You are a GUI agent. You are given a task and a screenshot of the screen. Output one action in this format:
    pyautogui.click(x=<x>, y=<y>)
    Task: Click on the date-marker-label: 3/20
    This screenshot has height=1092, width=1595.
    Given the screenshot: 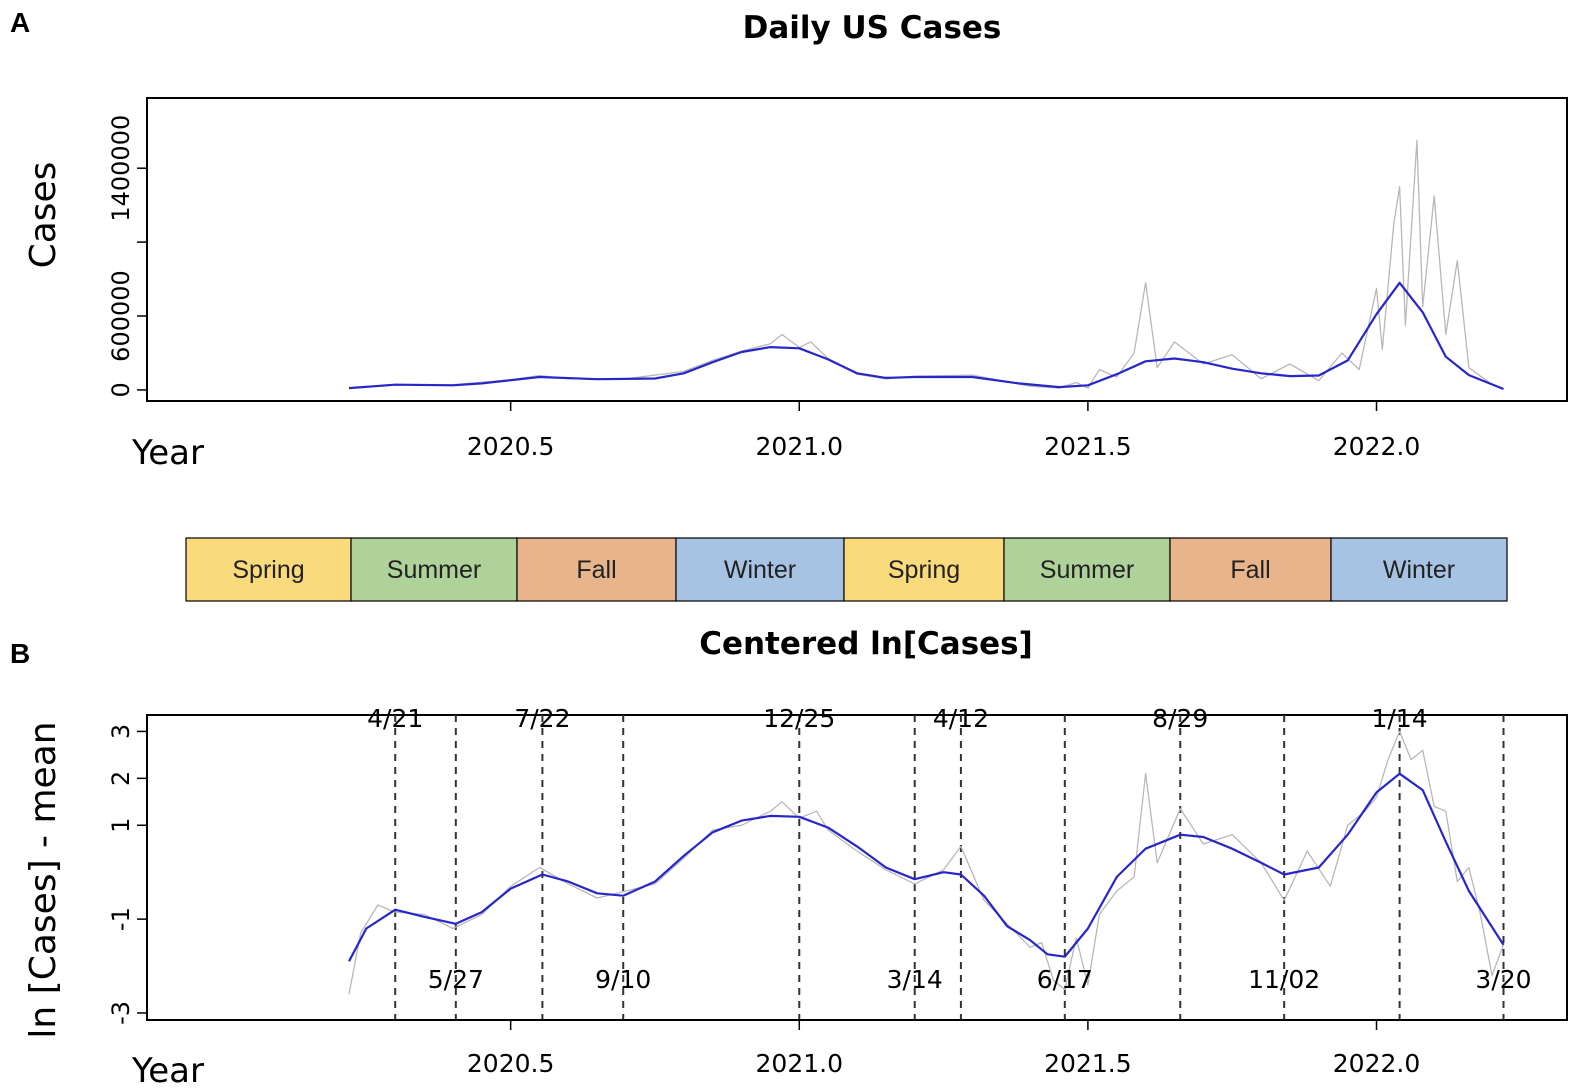 What is the action you would take?
    pyautogui.click(x=1503, y=979)
    